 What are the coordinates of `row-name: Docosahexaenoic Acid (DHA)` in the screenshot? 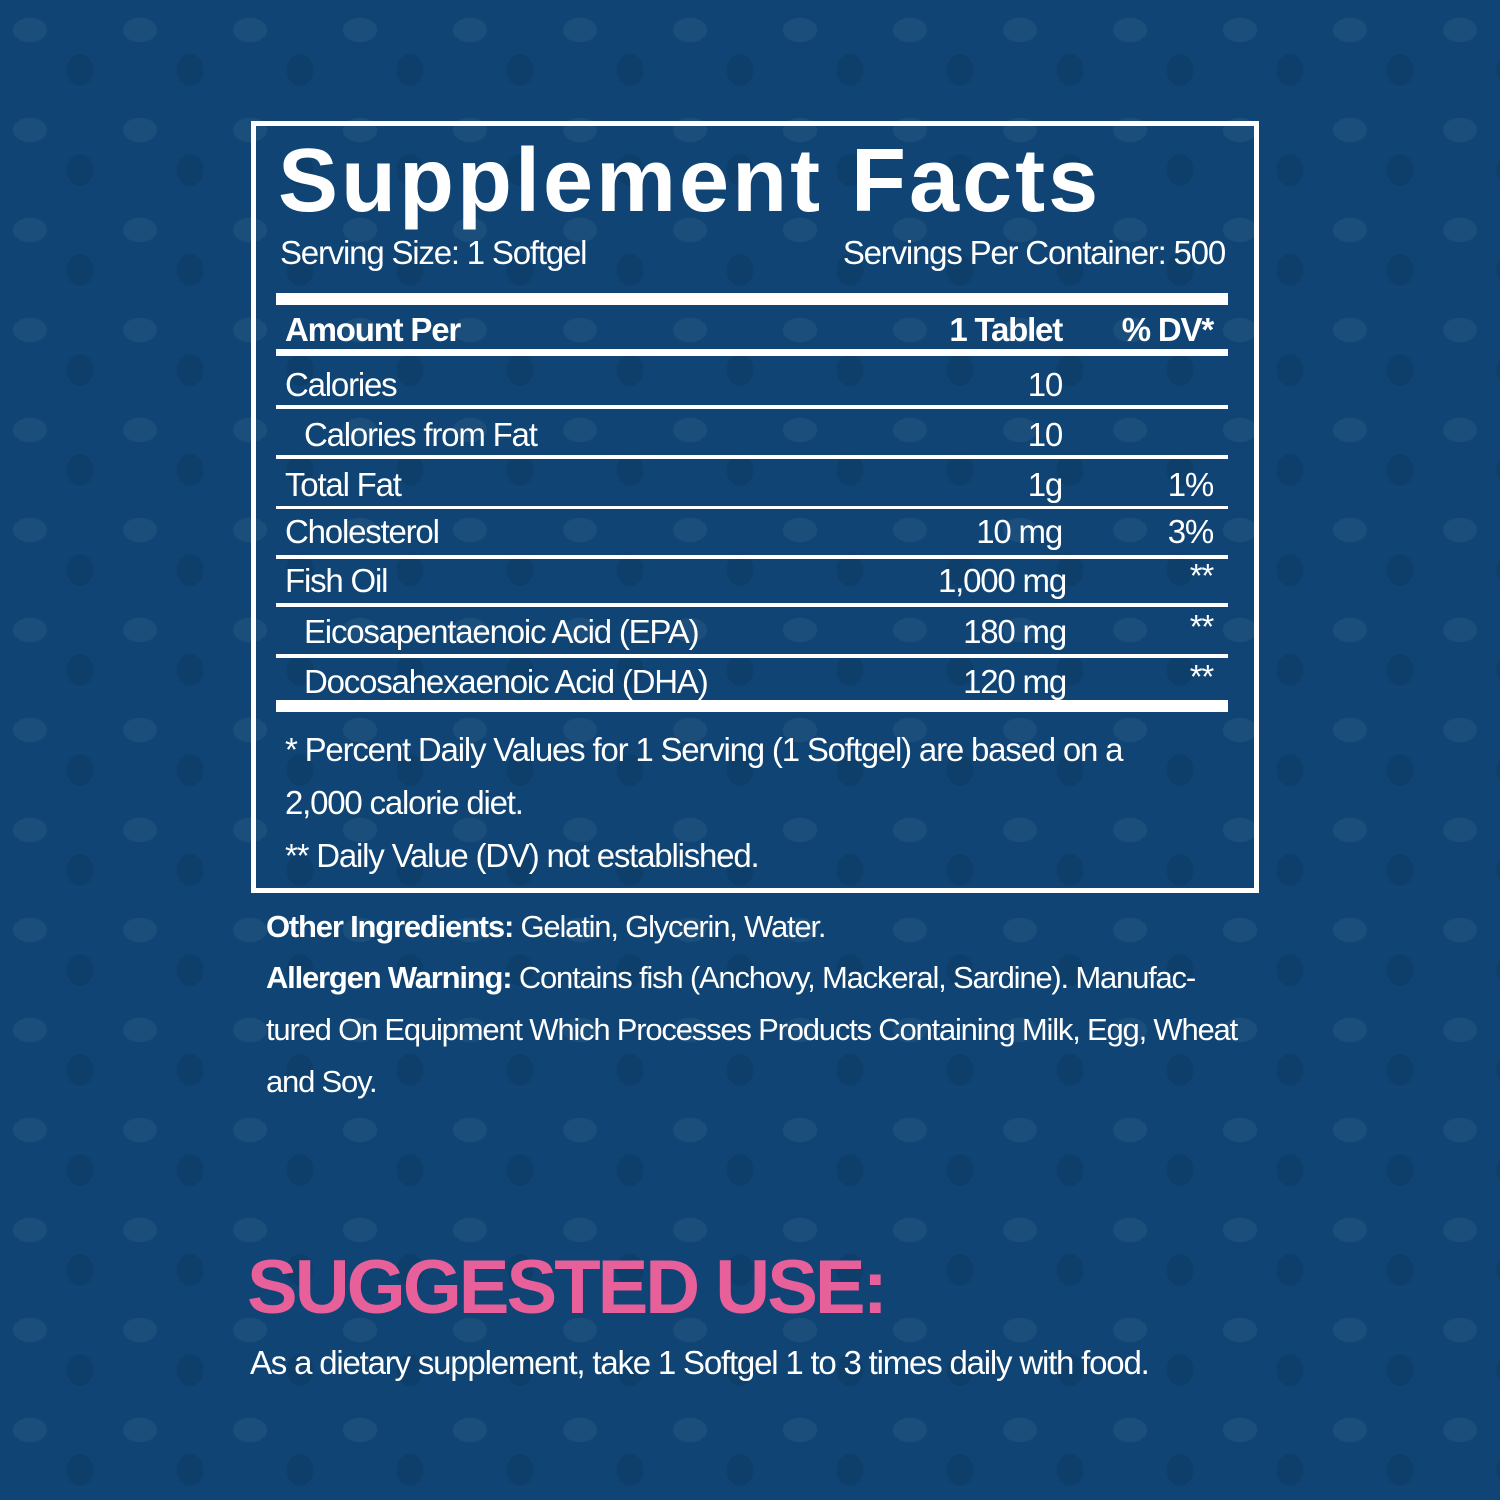 It's located at (506, 681).